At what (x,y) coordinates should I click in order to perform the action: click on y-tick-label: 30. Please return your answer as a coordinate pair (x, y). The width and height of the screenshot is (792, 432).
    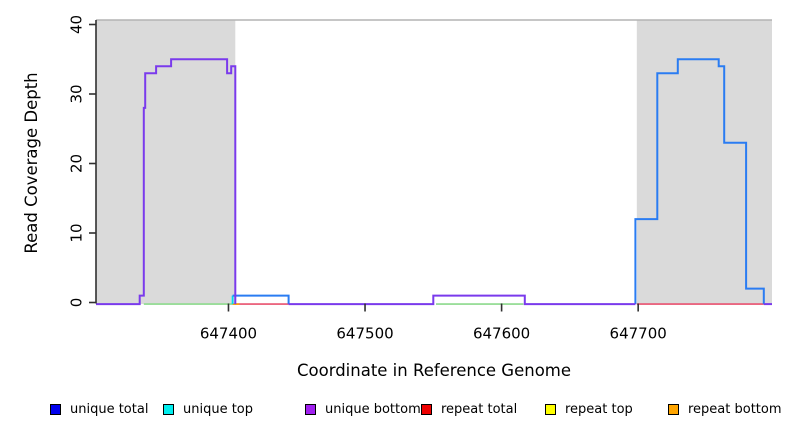
    Looking at the image, I should click on (76, 93).